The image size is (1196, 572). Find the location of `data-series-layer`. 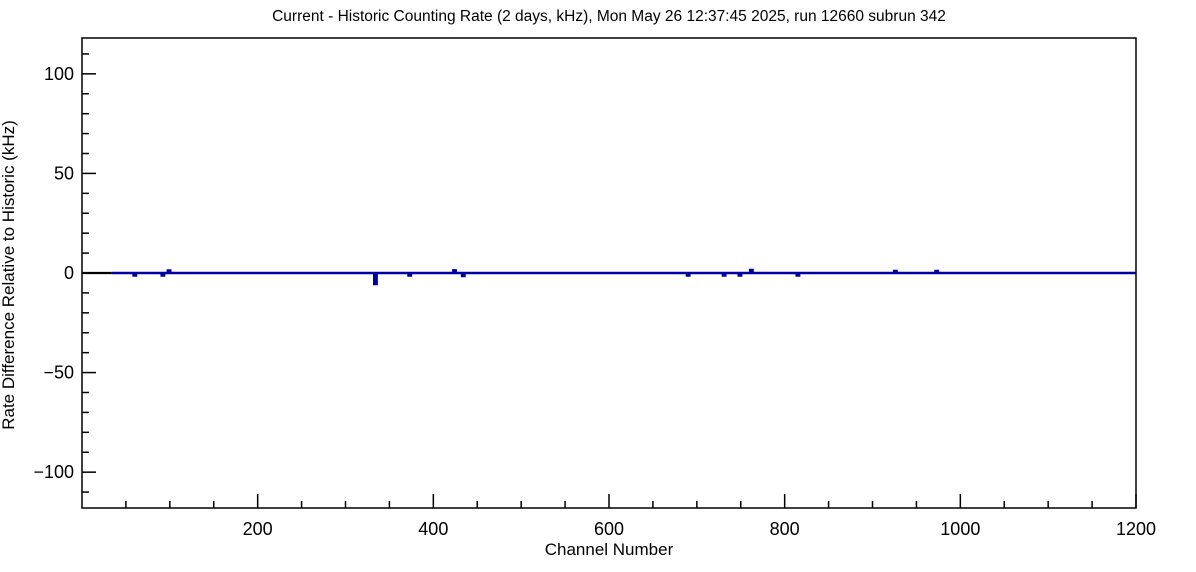

data-series-layer is located at coordinates (609, 277).